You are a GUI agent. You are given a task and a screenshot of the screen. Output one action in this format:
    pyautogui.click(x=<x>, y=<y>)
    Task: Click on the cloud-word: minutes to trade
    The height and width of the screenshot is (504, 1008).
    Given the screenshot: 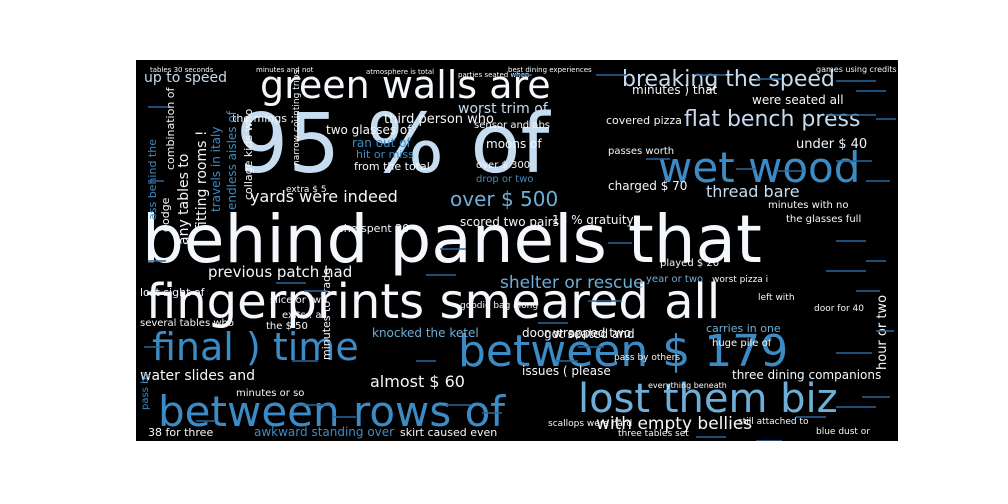 What is the action you would take?
    pyautogui.click(x=326, y=314)
    